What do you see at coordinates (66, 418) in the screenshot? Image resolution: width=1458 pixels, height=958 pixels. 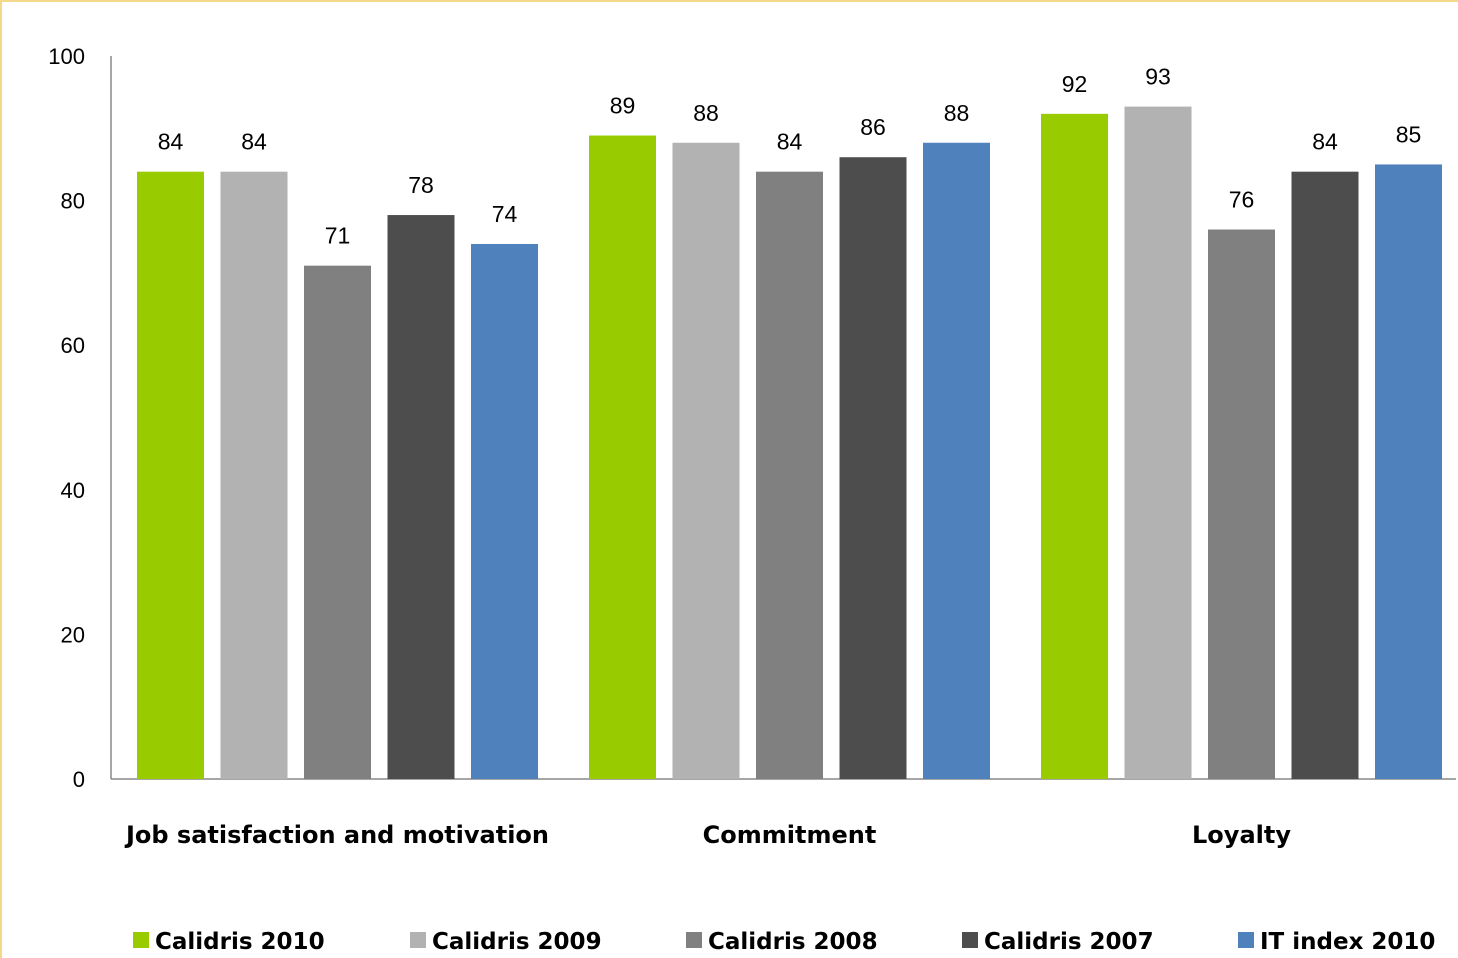 I see `y-tick-labels: 0 20 40 60 80 100` at bounding box center [66, 418].